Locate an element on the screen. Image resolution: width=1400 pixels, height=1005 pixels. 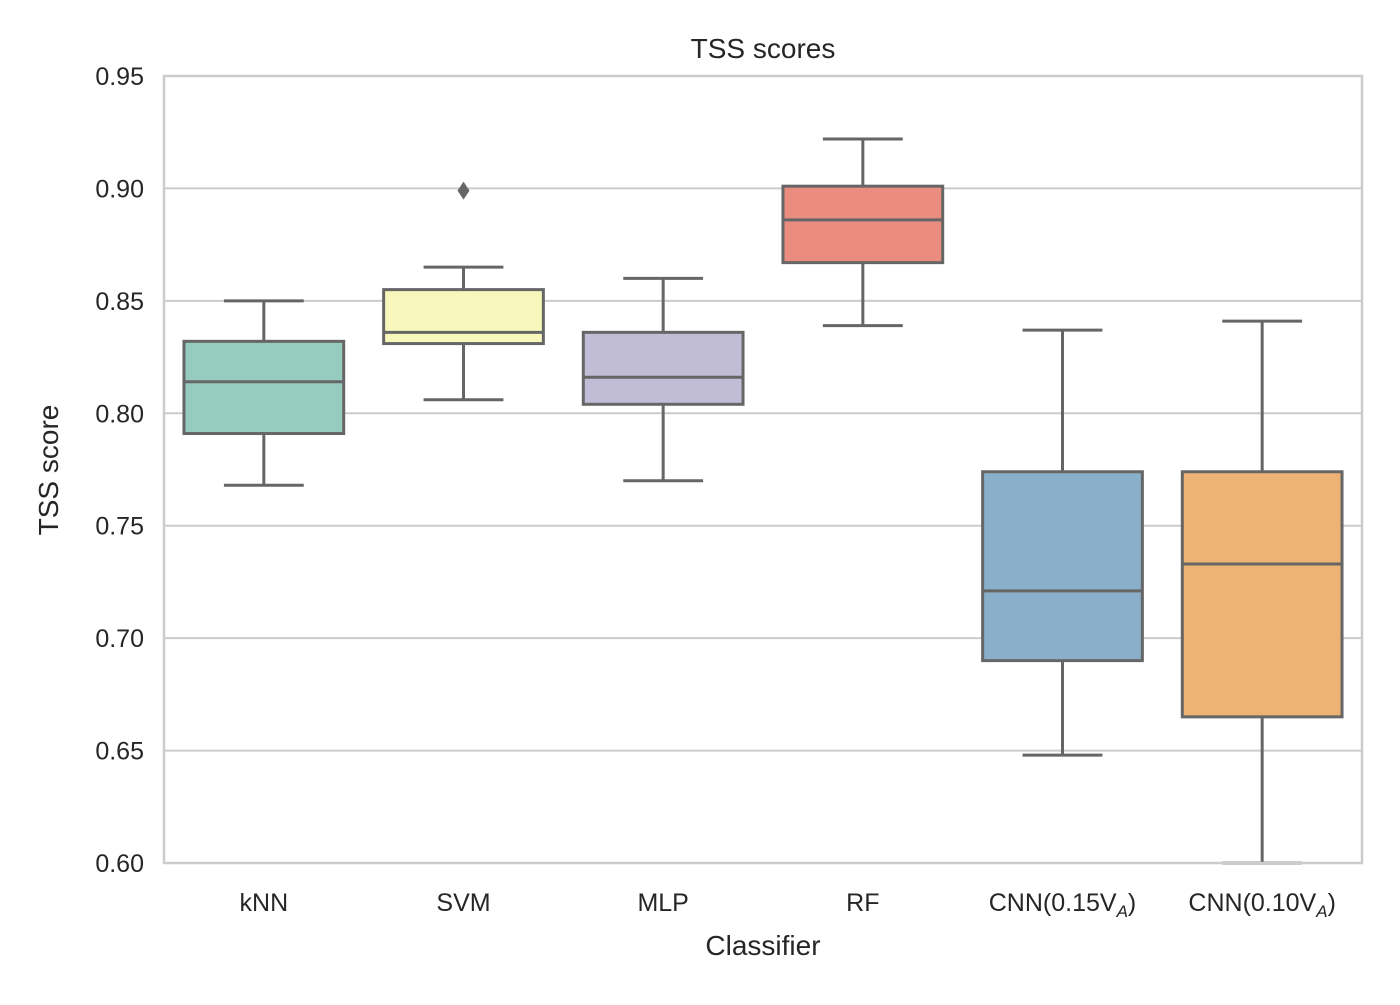
x-tick-label: RF is located at coordinates (862, 903).